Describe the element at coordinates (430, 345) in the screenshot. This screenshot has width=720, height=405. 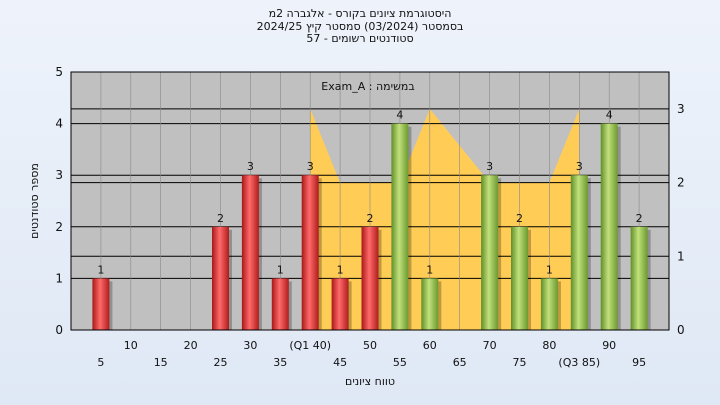
I see `x-tick-label: 60` at that location.